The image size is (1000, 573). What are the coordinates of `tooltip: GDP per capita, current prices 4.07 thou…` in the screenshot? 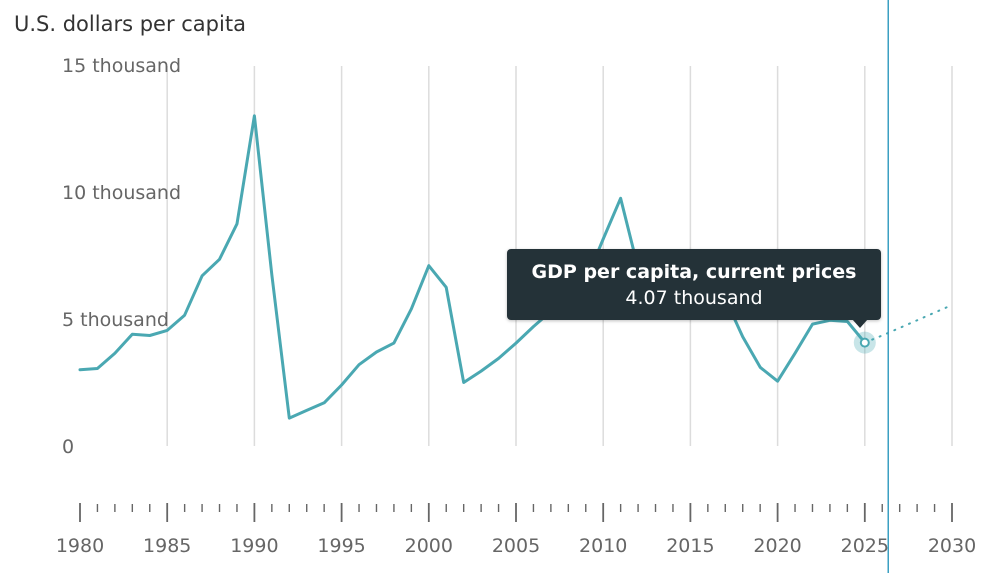 It's located at (694, 288).